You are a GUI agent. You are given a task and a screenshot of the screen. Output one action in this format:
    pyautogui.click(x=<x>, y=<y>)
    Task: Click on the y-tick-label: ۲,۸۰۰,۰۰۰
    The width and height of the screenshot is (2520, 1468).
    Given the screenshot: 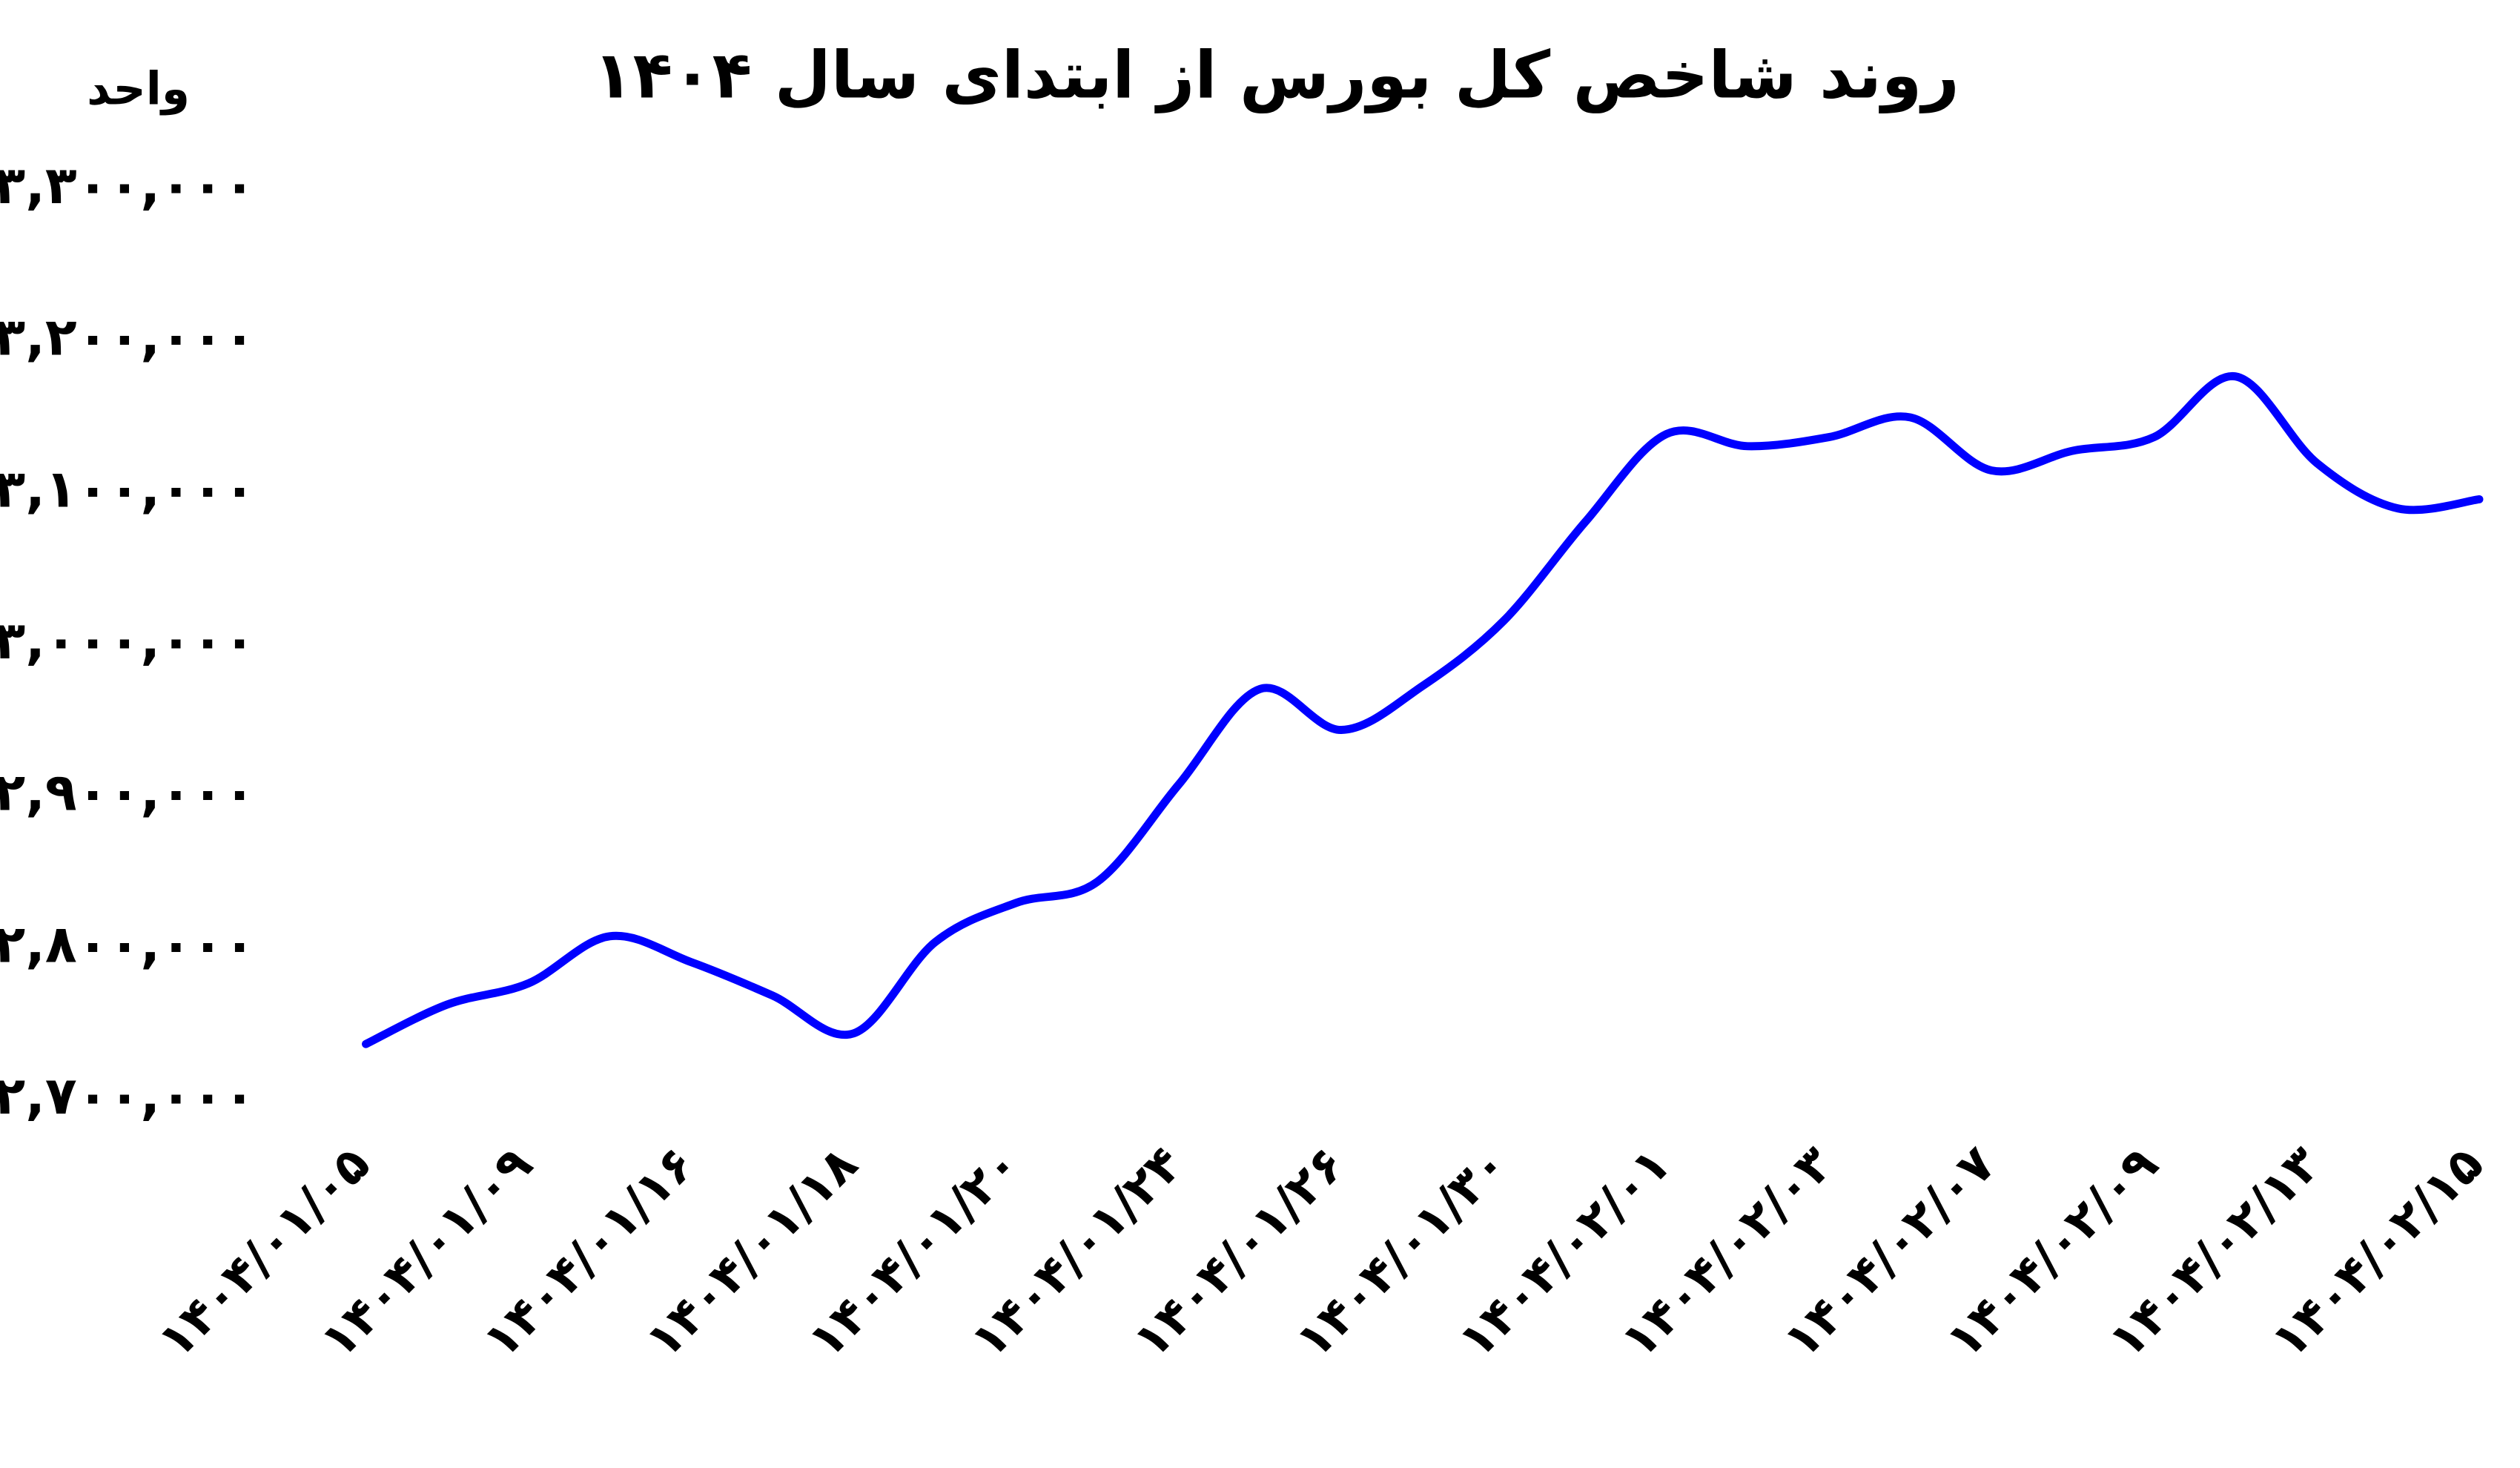 What is the action you would take?
    pyautogui.click(x=128, y=943)
    